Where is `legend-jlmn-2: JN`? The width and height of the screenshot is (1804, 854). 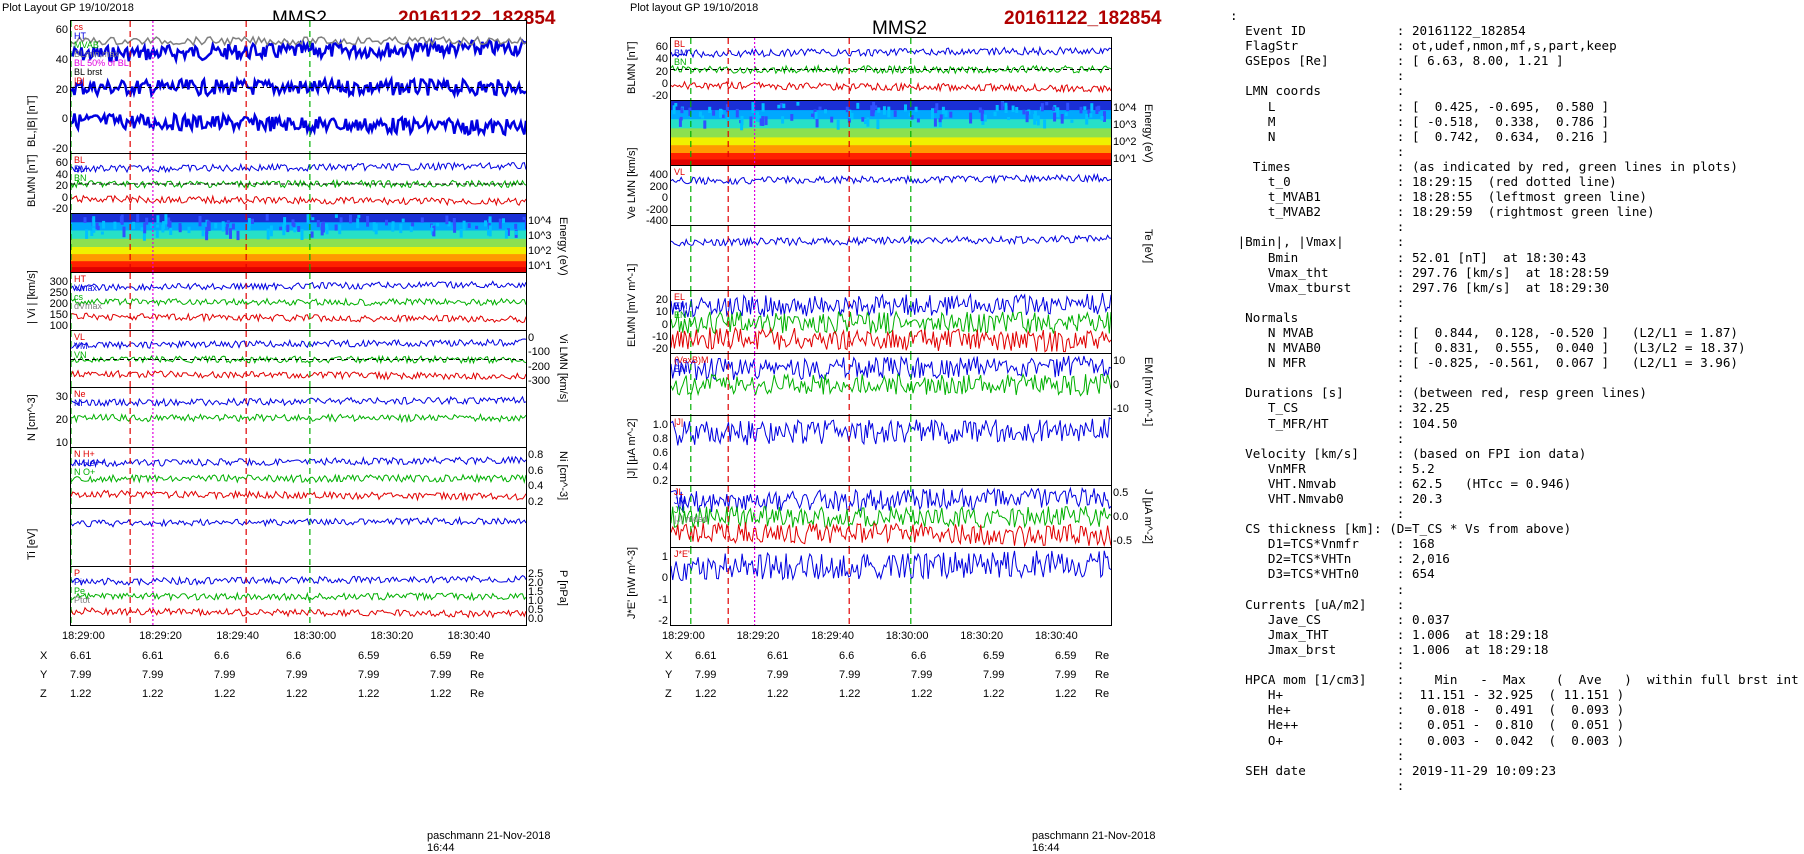 legend-jlmn-2: JN is located at coordinates (679, 510).